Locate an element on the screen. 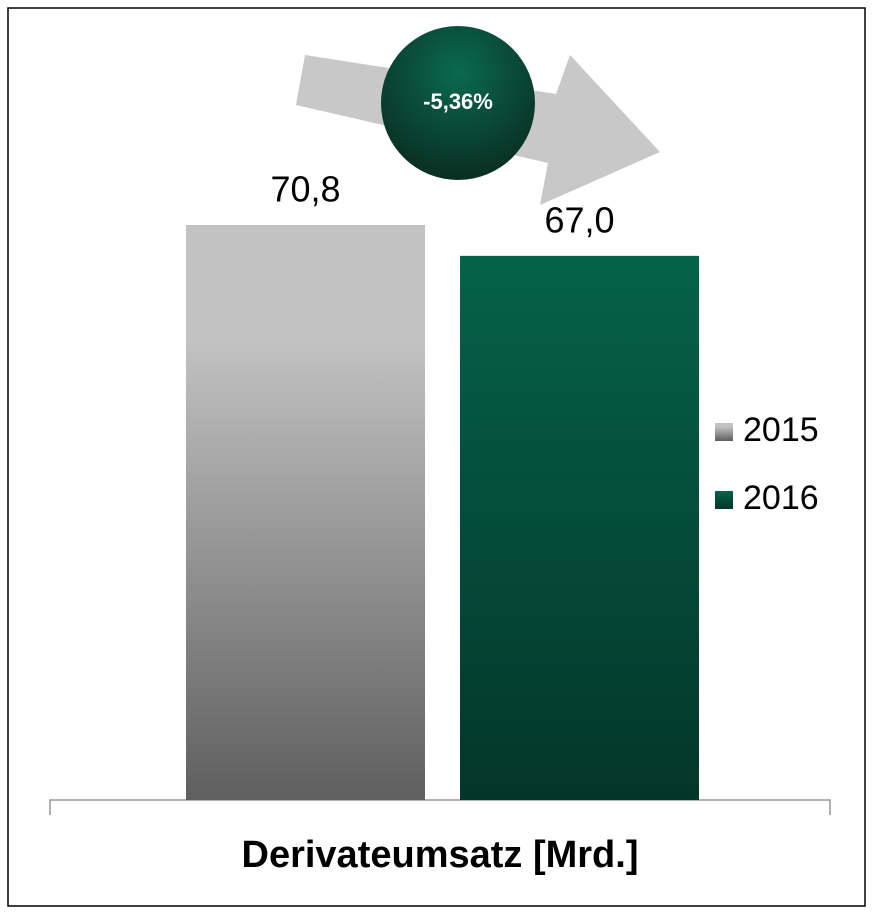  change-label: -5,36% is located at coordinates (458, 101).